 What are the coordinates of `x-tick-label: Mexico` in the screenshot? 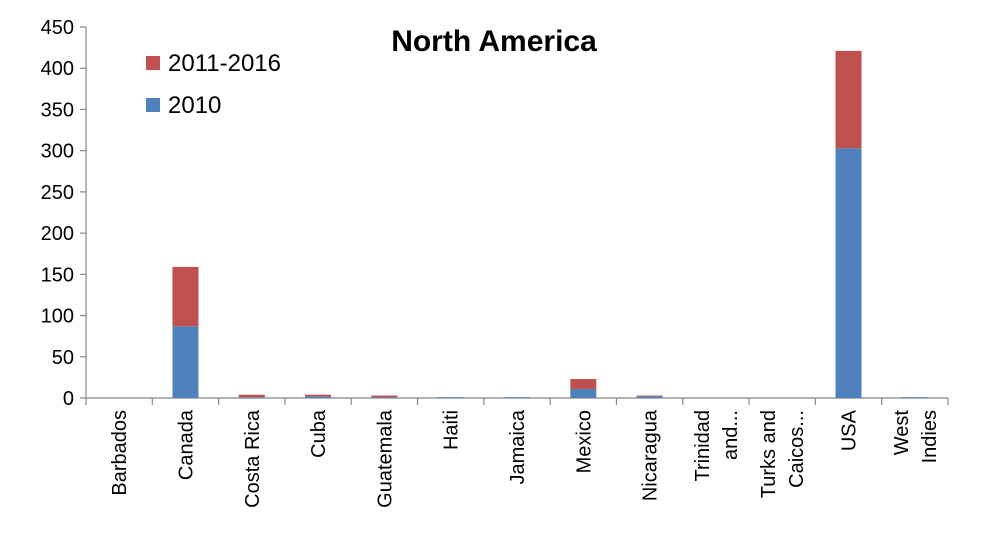 It's located at (584, 441).